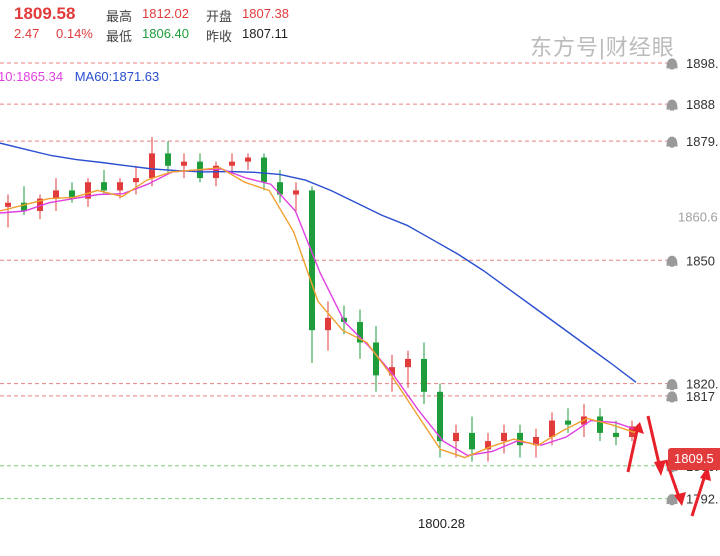 The height and width of the screenshot is (556, 720). Describe the element at coordinates (165, 13) in the screenshot. I see `high-value: 1812.02` at that location.